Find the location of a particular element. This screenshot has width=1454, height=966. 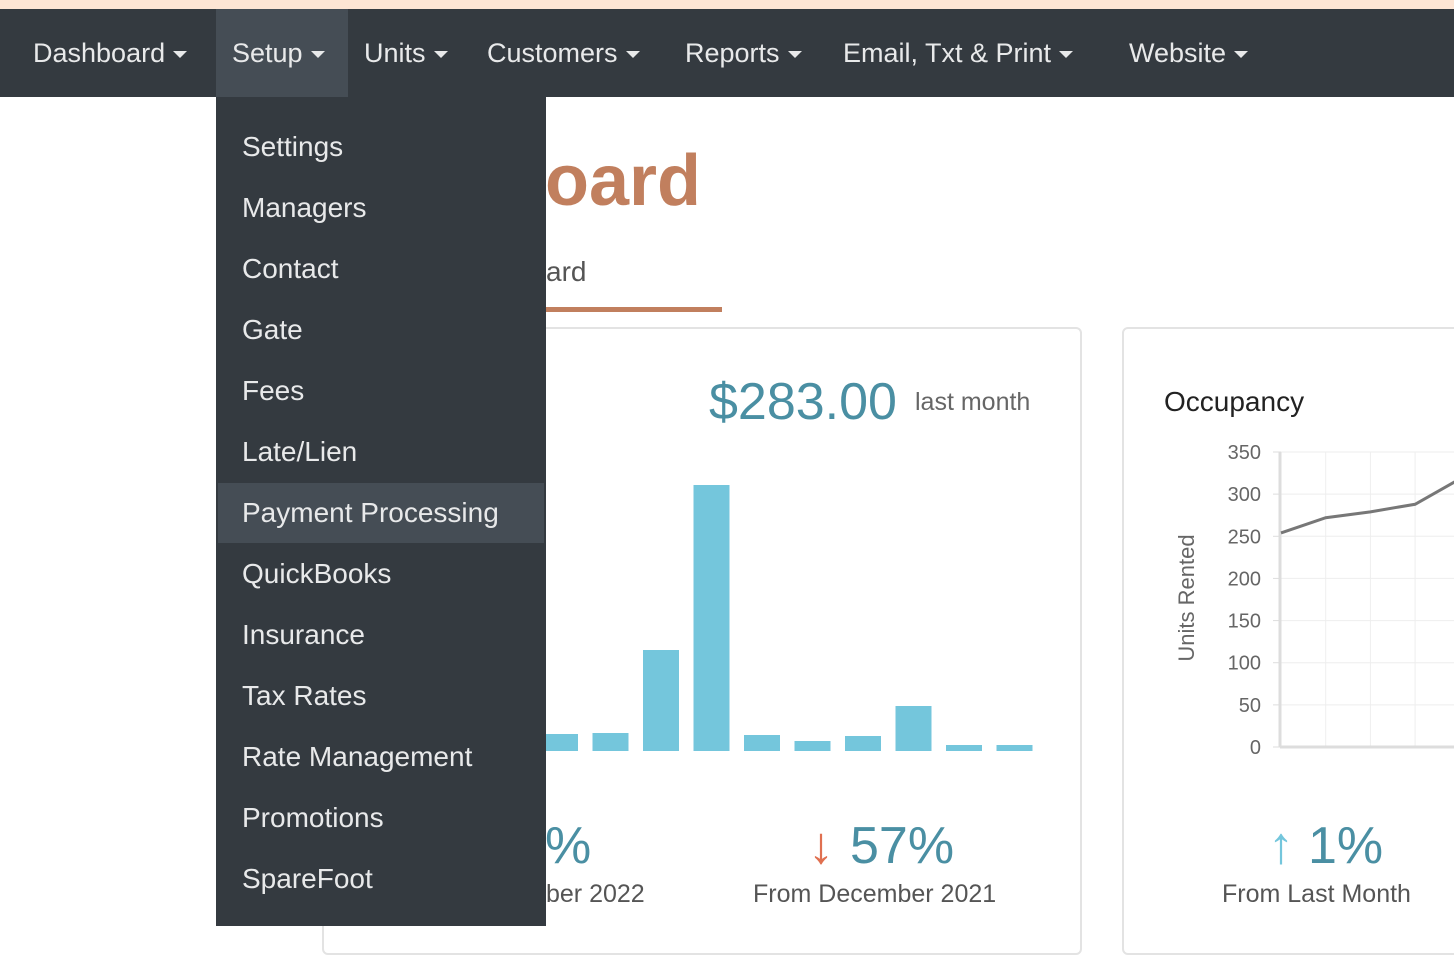

y-tick-label: 0 is located at coordinates (1255, 748).